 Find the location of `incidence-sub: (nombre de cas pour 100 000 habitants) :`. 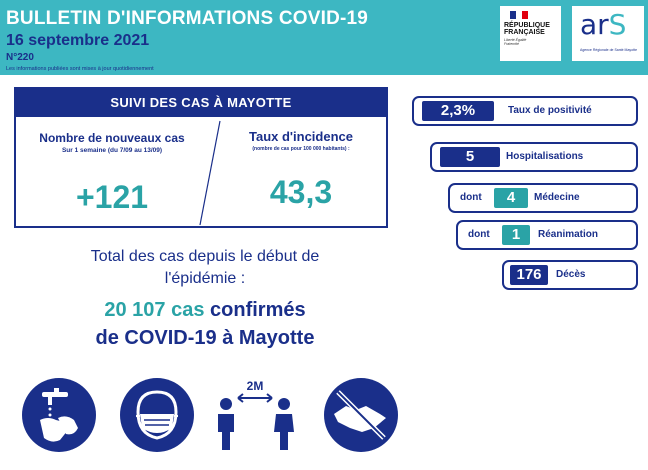

incidence-sub: (nombre de cas pour 100 000 habitants) : is located at coordinates (301, 149).